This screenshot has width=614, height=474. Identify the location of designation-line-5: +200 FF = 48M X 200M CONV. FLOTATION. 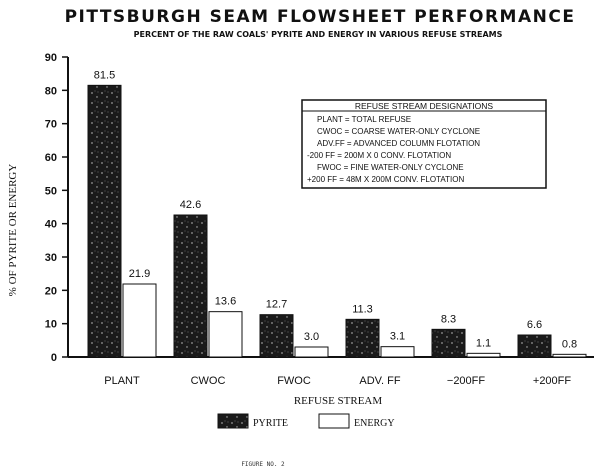
(385, 179).